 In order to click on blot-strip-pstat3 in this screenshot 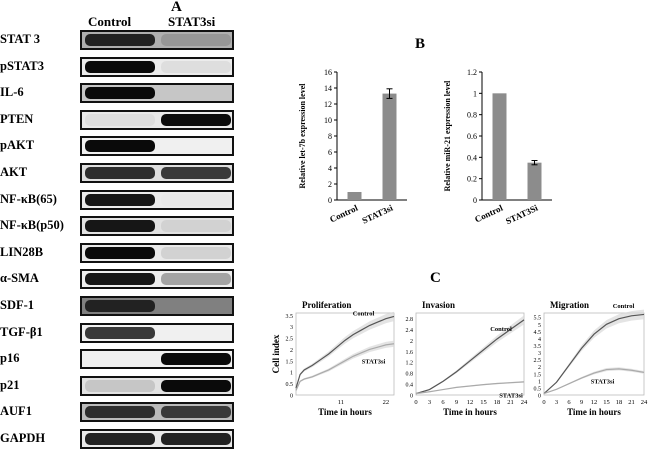, I will do `click(157, 66)`.